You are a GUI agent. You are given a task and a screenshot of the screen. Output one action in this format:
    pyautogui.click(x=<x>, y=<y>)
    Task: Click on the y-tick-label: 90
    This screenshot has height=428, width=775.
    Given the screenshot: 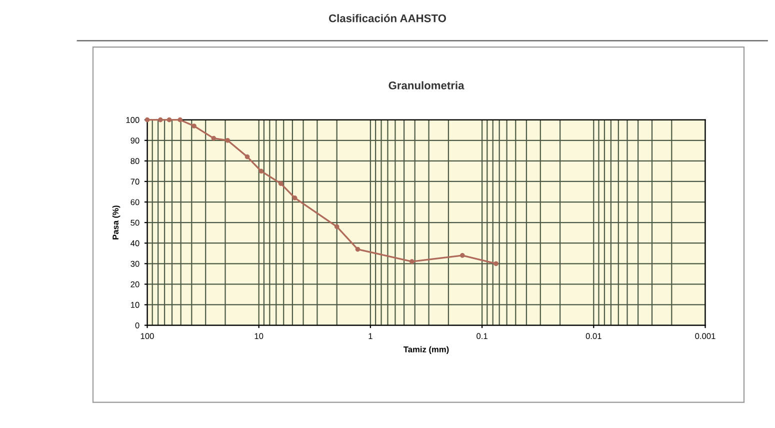 What is the action you would take?
    pyautogui.click(x=135, y=141)
    